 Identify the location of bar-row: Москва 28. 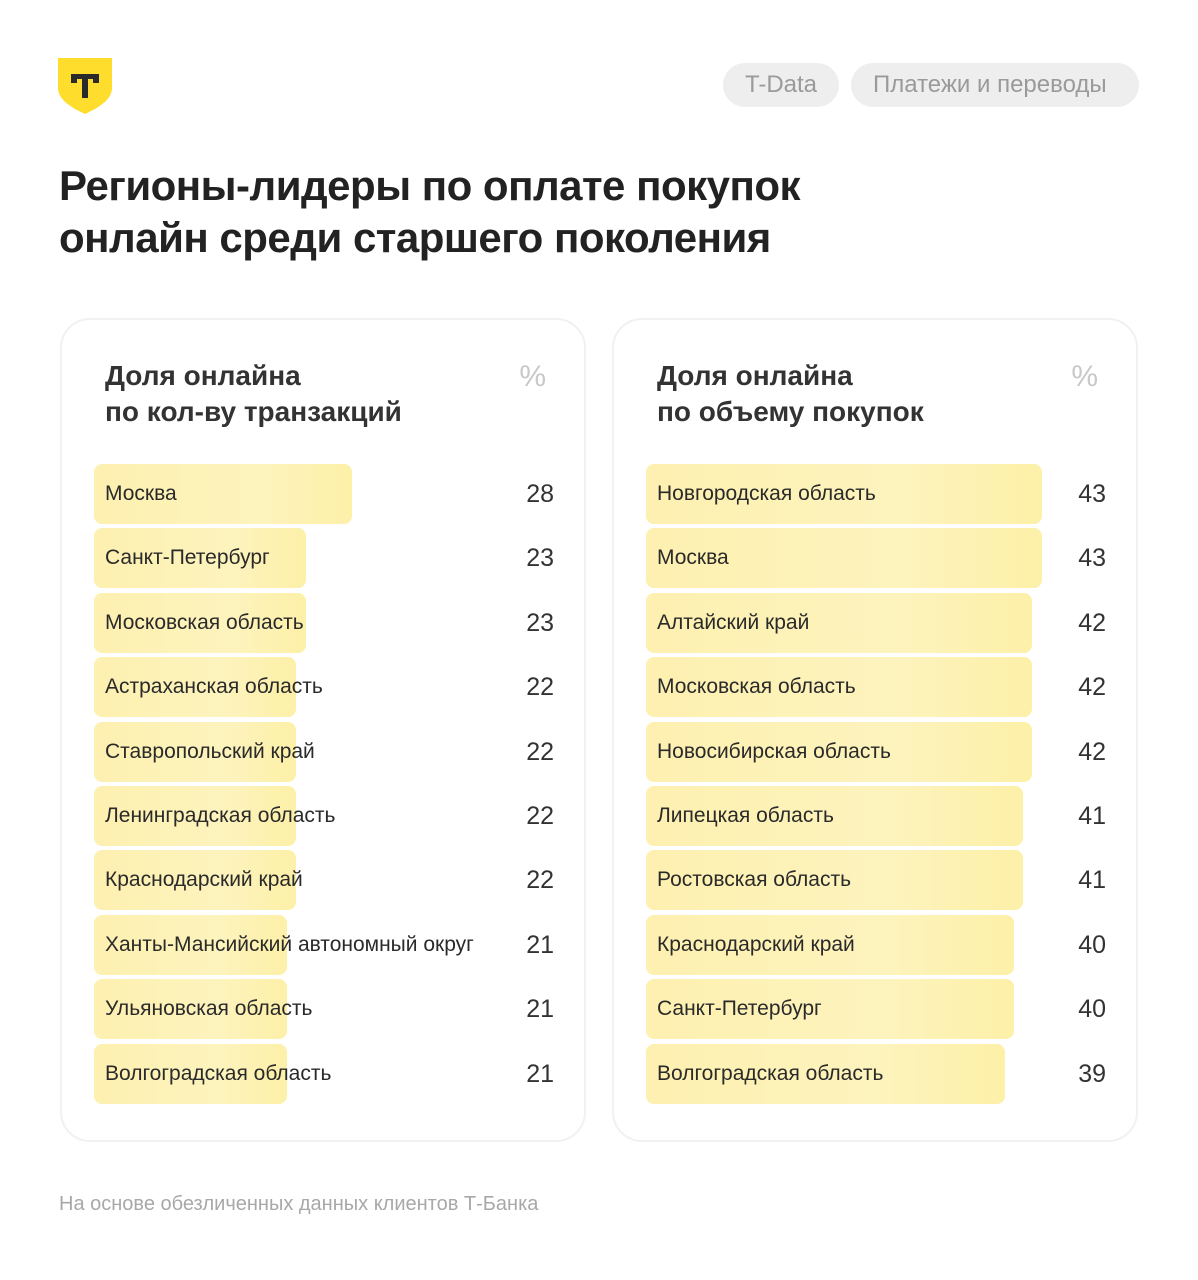
(324, 494).